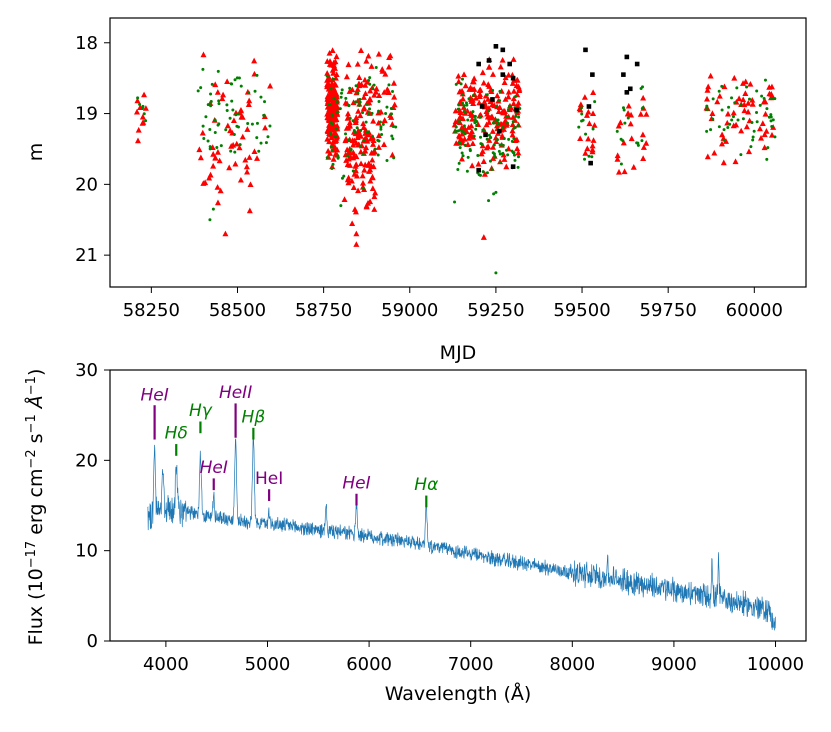 This screenshot has width=831, height=732. What do you see at coordinates (356, 483) in the screenshot?
I see `line-label: HeI` at bounding box center [356, 483].